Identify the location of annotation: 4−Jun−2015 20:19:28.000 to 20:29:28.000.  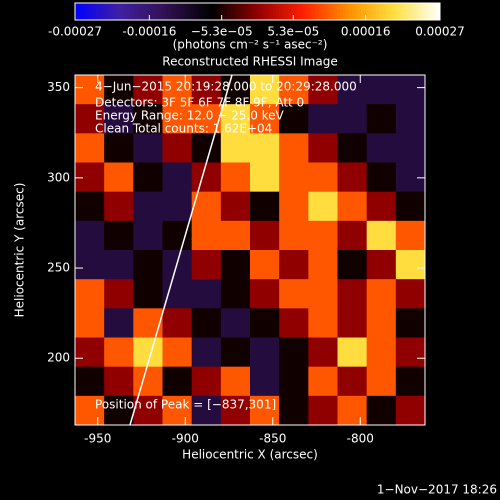
(226, 87).